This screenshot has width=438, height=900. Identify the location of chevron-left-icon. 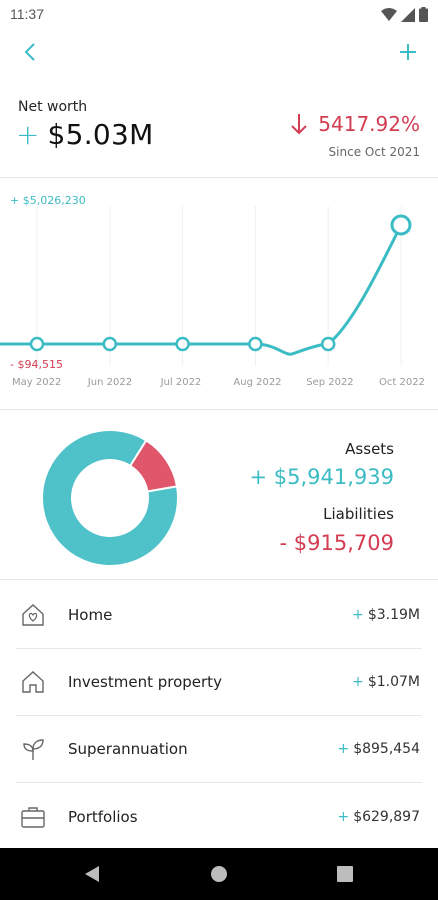
(29, 52).